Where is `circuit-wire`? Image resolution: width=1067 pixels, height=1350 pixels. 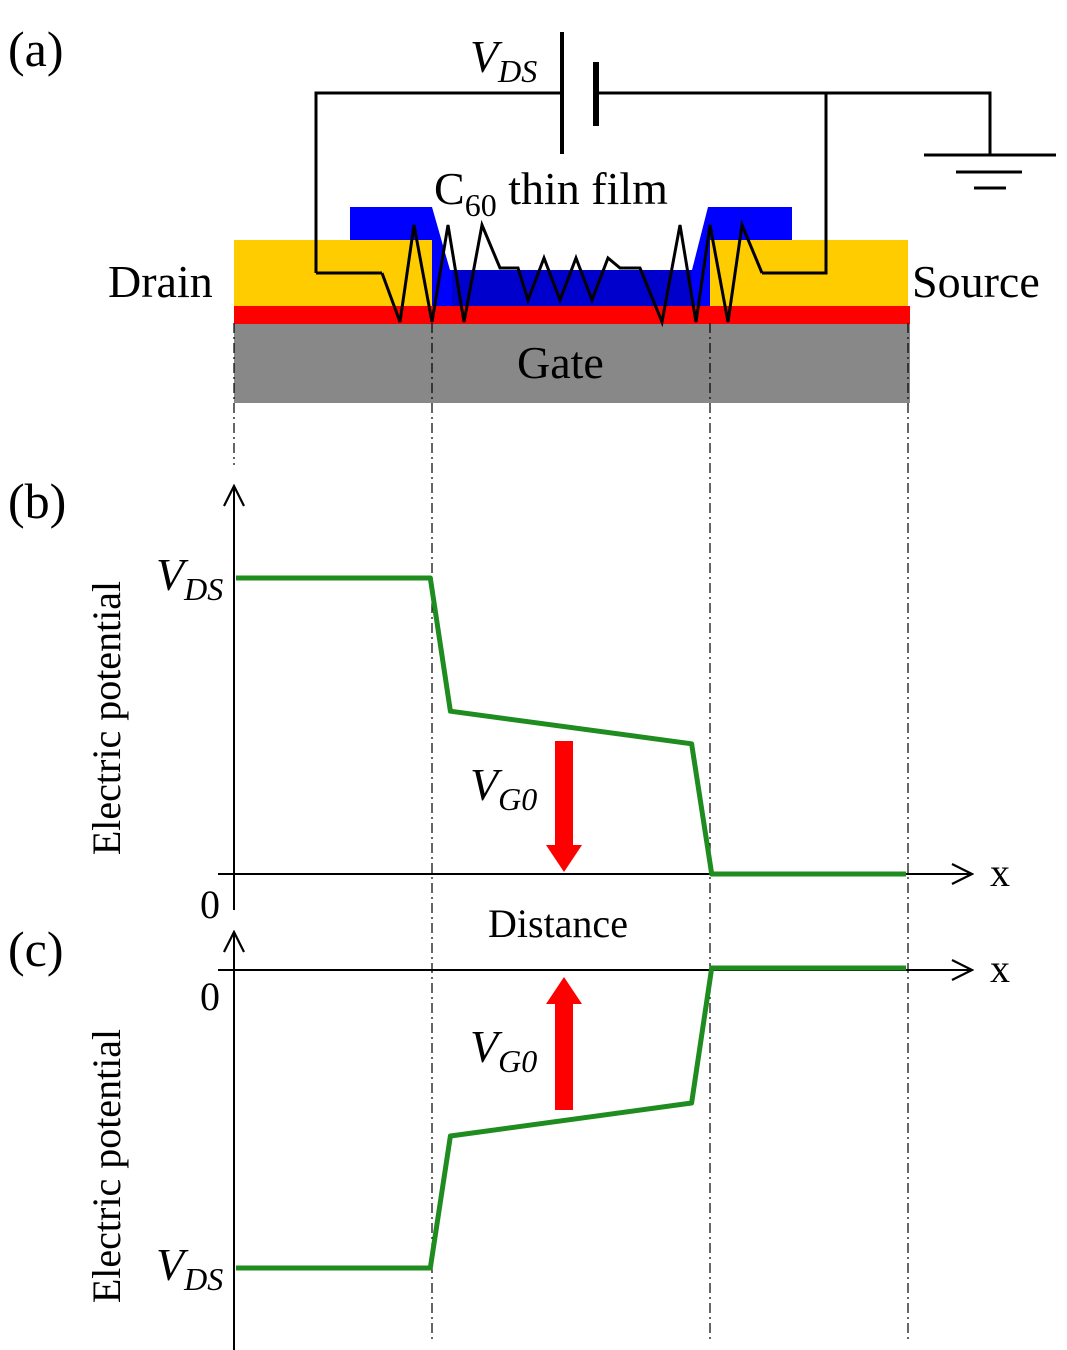
circuit-wire is located at coordinates (653, 183).